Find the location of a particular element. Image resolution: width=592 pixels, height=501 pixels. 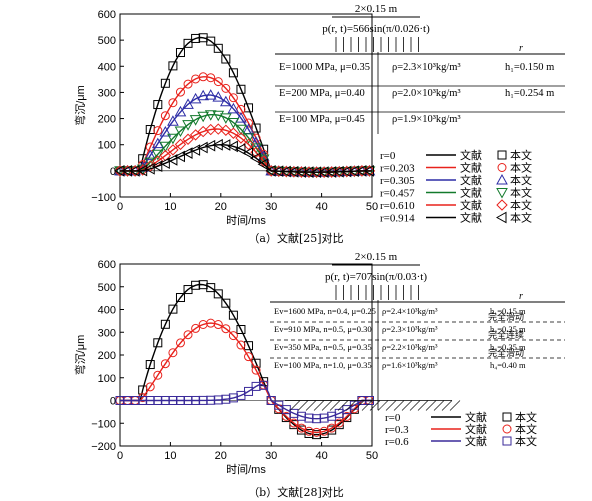

x-tick-label: 10 is located at coordinates (170, 207).